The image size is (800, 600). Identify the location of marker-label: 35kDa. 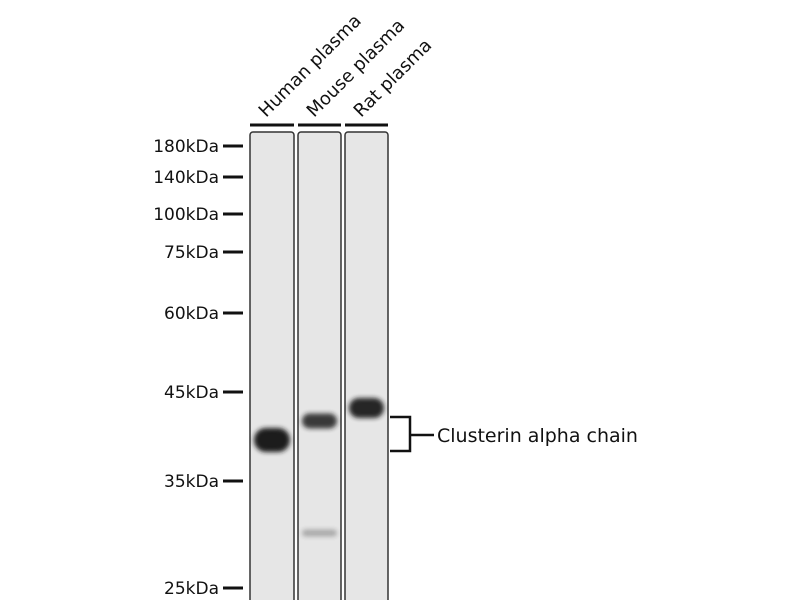
(191, 482).